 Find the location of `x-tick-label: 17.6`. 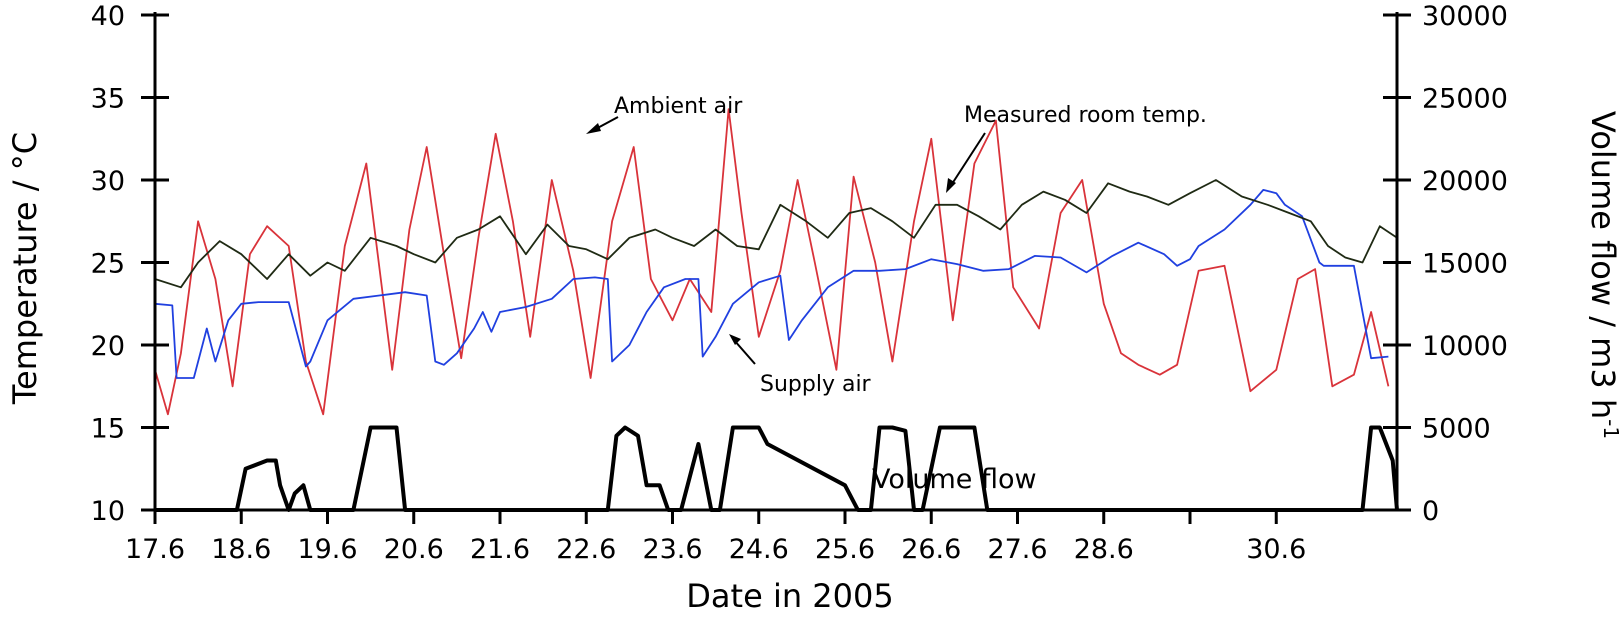

x-tick-label: 17.6 is located at coordinates (155, 549).